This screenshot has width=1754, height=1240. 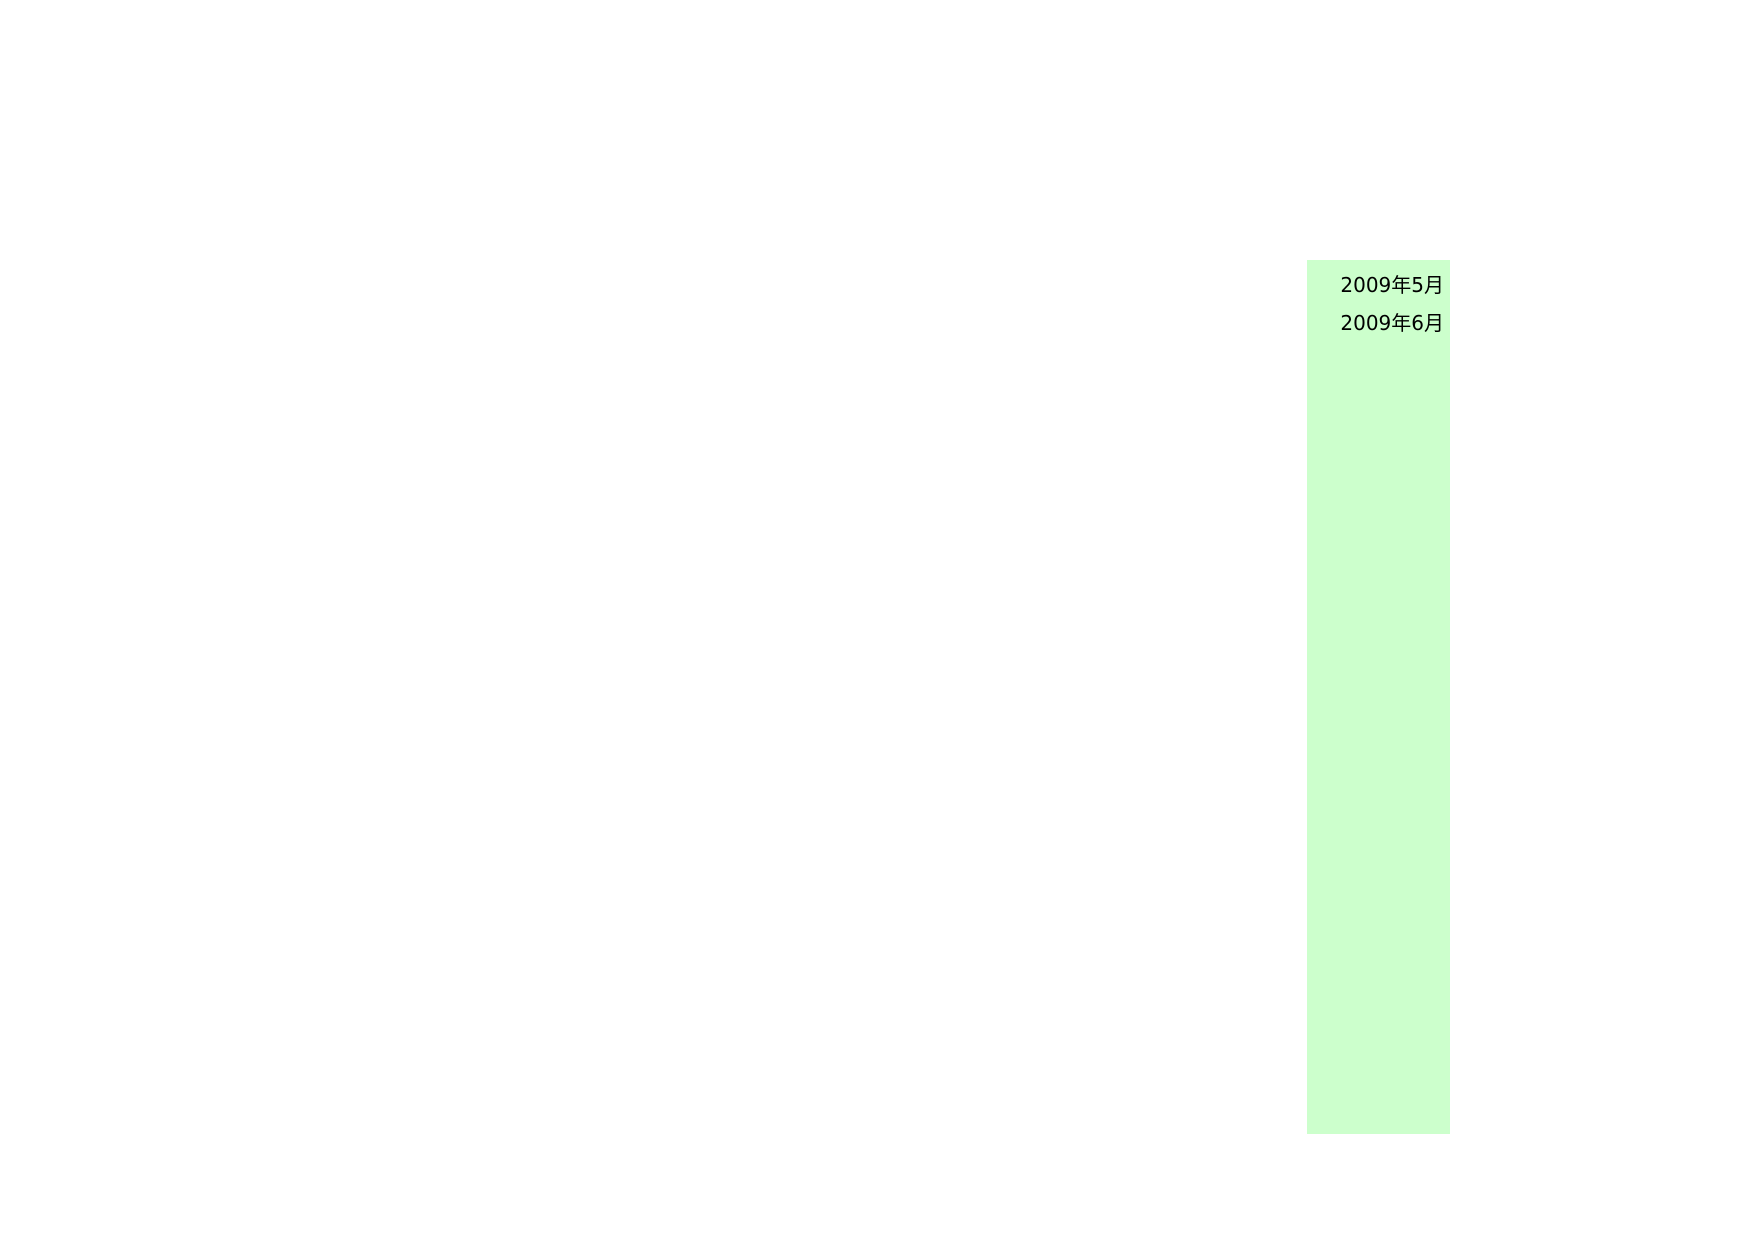 I want to click on date-list-panel: 2009年5月 2009年6月, so click(x=1378, y=697).